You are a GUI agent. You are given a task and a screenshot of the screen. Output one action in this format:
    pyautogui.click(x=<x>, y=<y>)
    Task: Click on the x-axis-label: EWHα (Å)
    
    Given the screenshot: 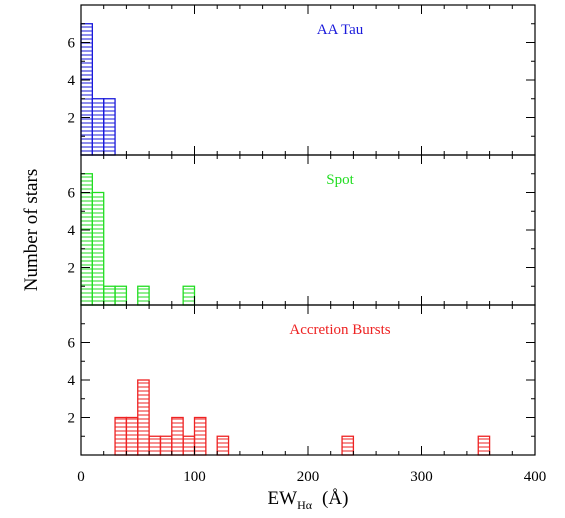 What is the action you would take?
    pyautogui.click(x=308, y=500)
    